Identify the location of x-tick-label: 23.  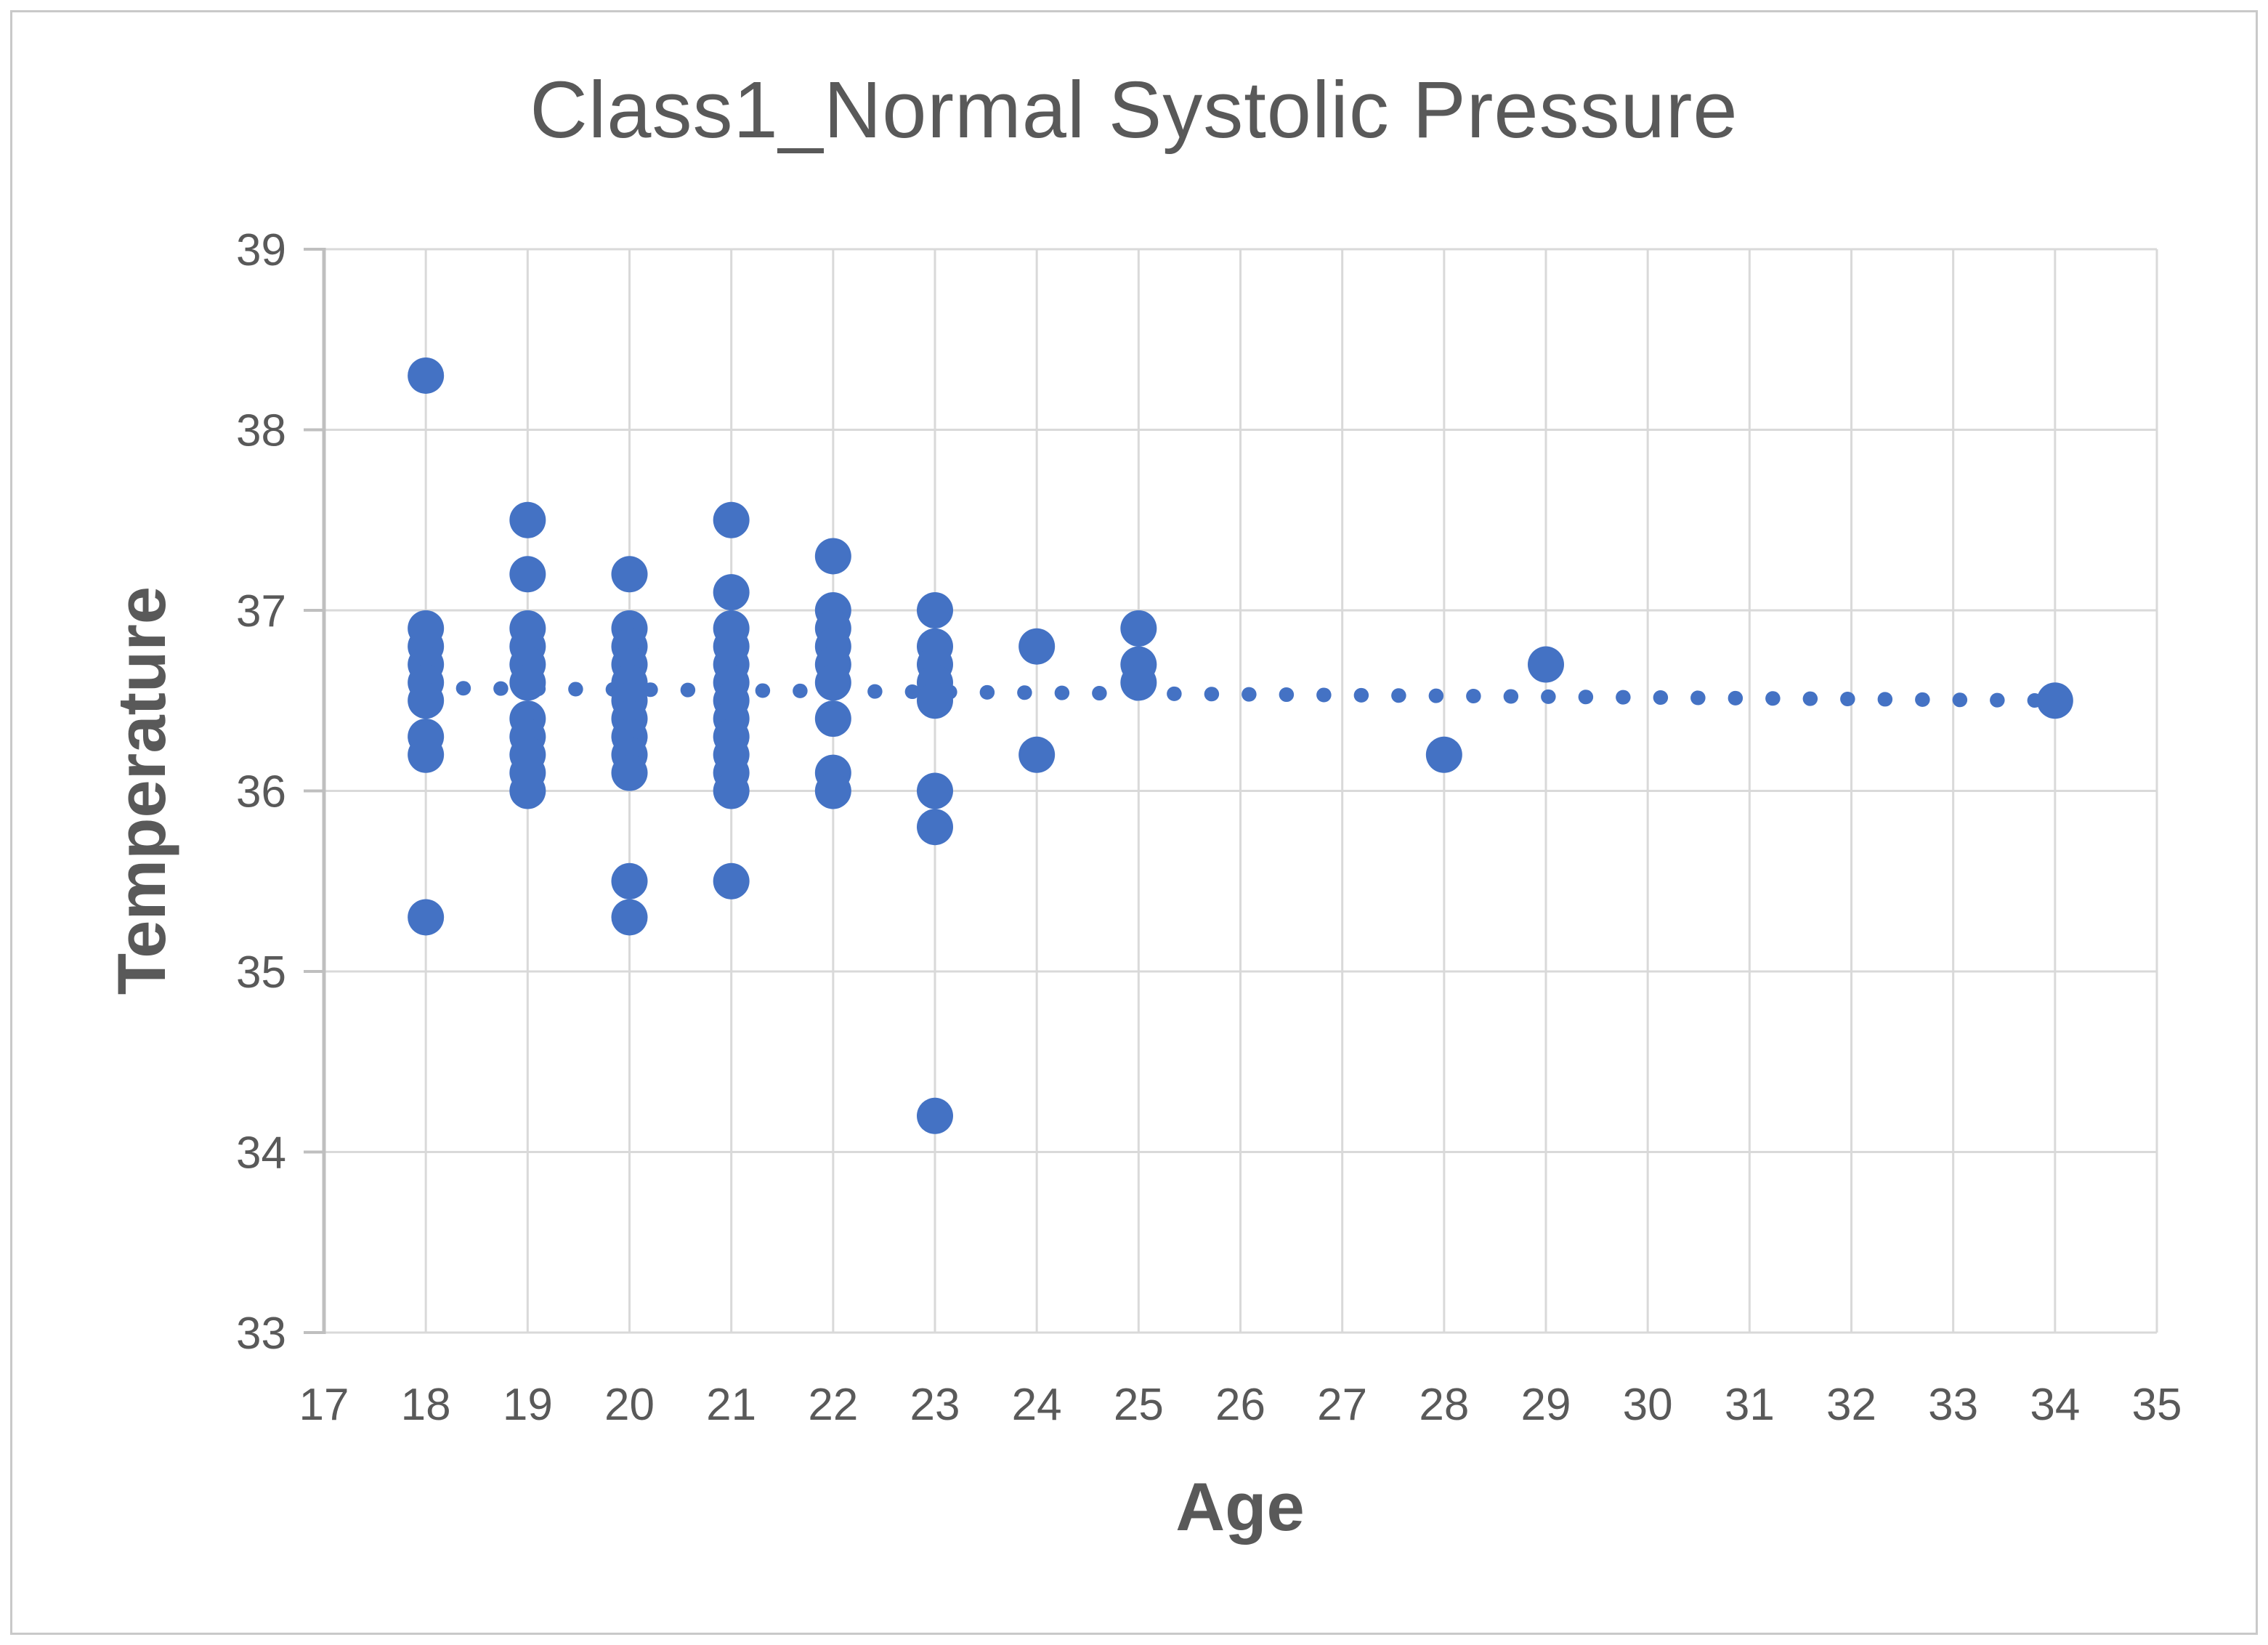
(935, 1405).